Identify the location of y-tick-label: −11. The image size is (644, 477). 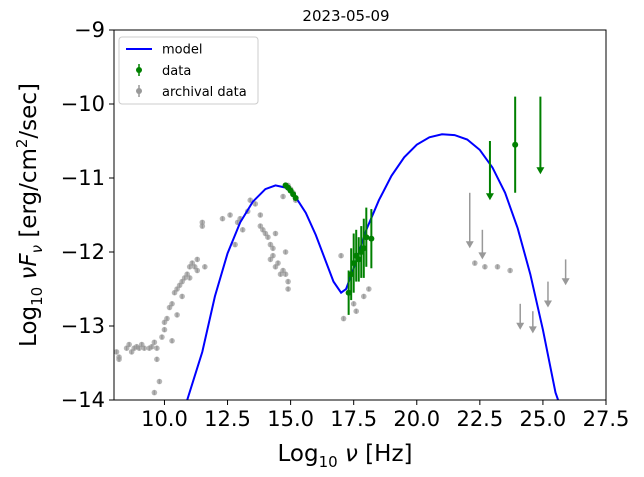
(83, 178).